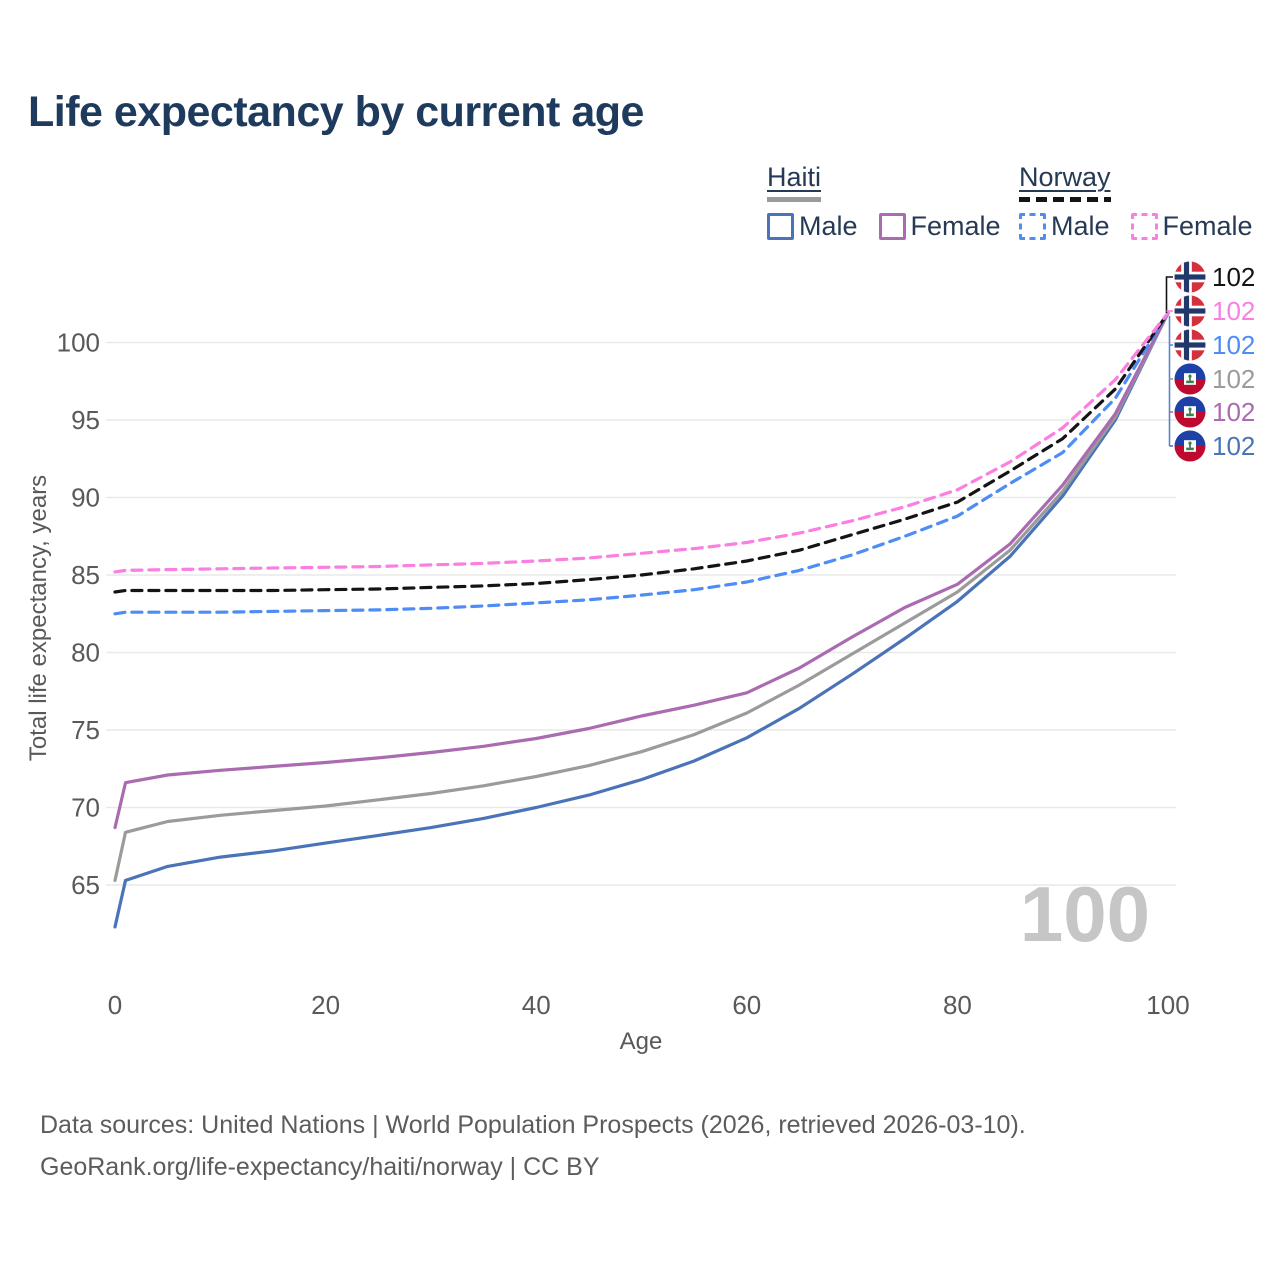 The image size is (1280, 1280). What do you see at coordinates (85, 885) in the screenshot?
I see `y-tick-label: 65` at bounding box center [85, 885].